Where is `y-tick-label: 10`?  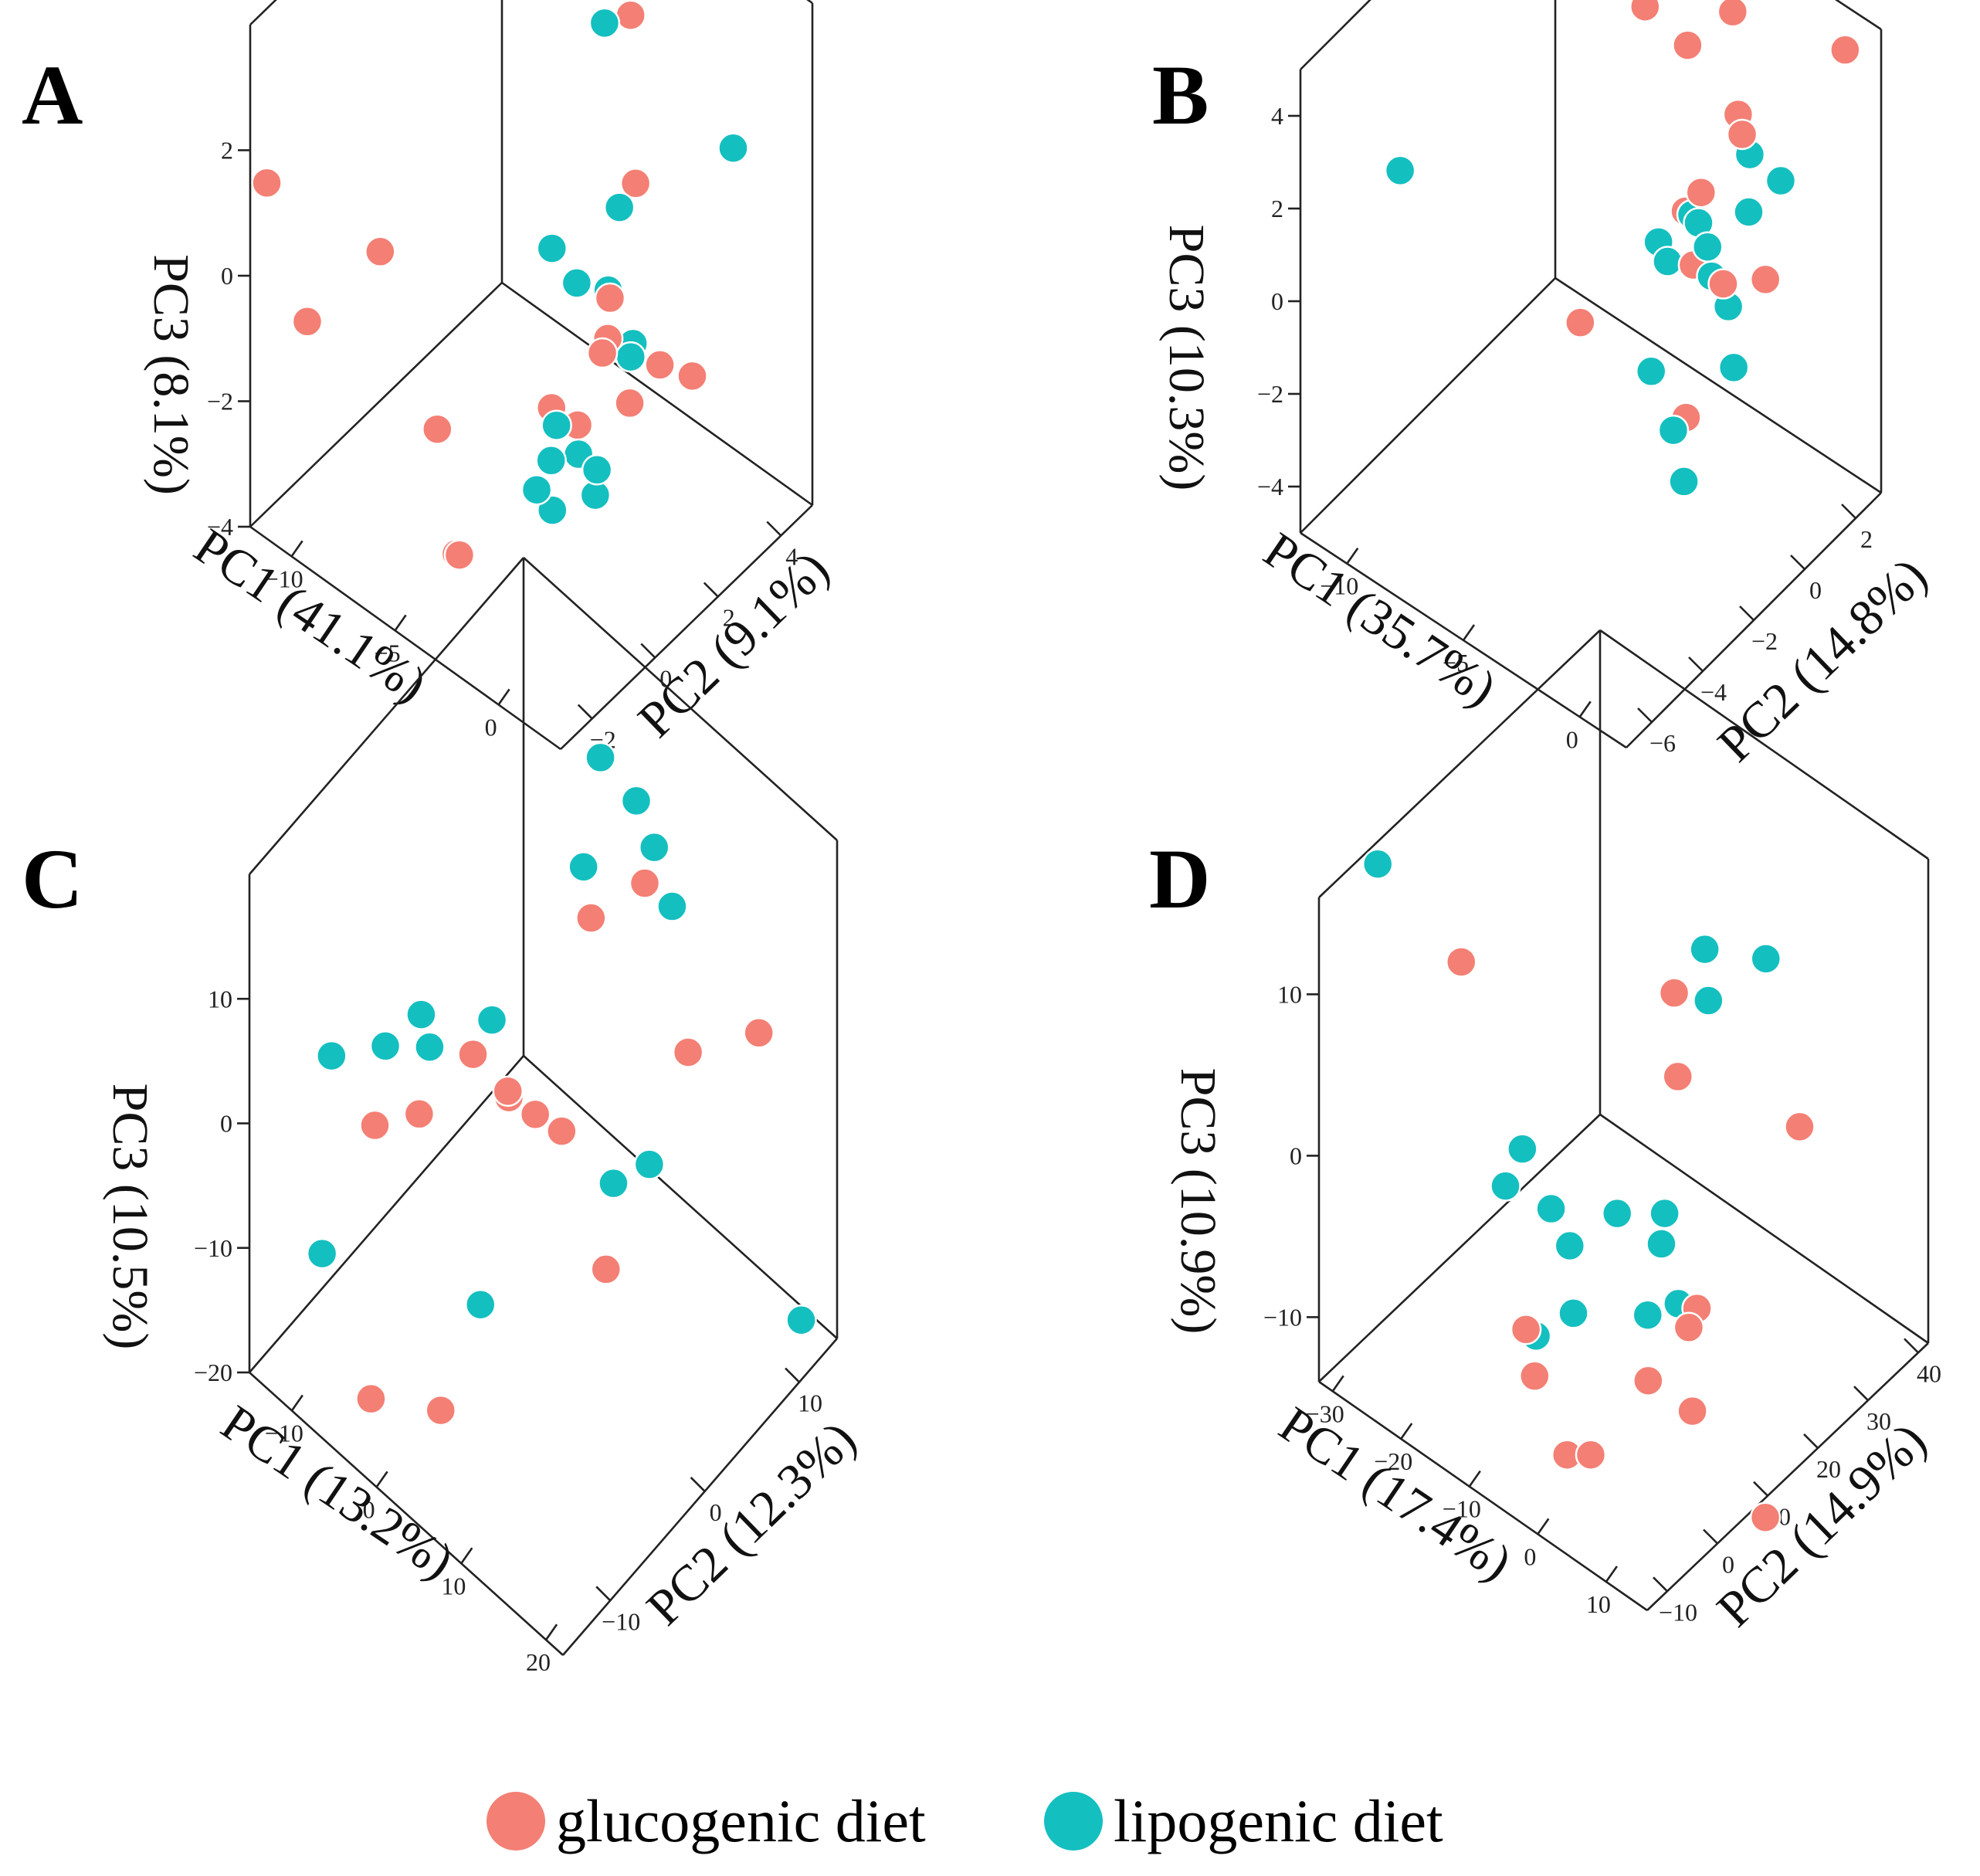
y-tick-label: 10 is located at coordinates (810, 1403).